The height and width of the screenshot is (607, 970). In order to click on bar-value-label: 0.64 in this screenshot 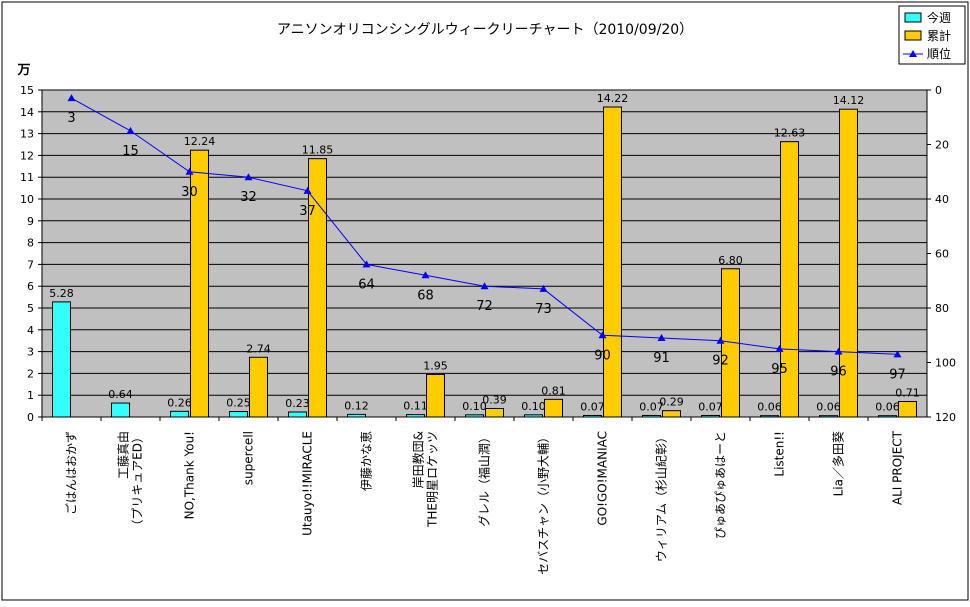, I will do `click(120, 394)`.